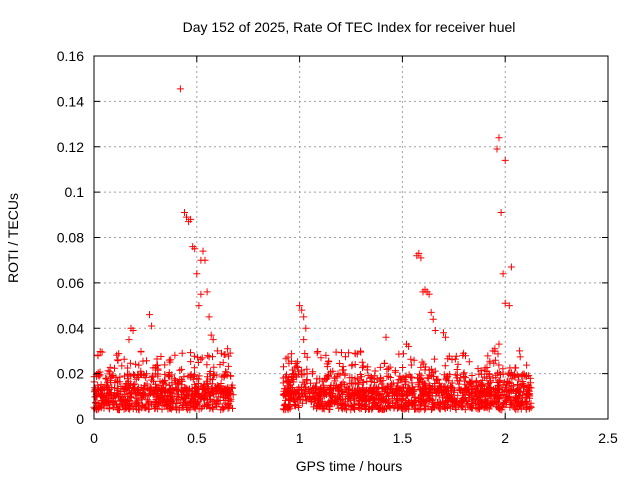 Image resolution: width=640 pixels, height=480 pixels. I want to click on x-tick-label: 0.5, so click(197, 438).